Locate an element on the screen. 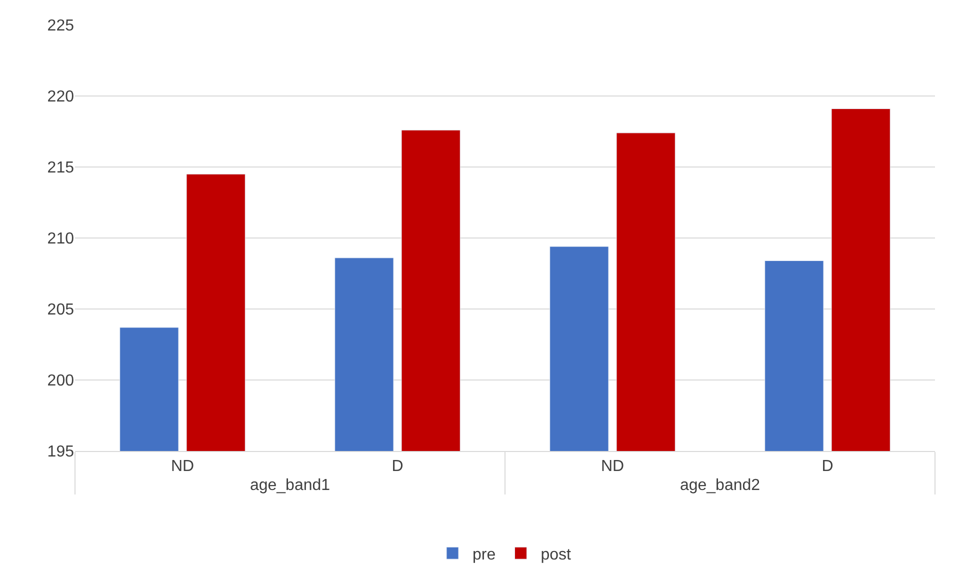 Image resolution: width=955 pixels, height=582 pixels. text: age_band1 is located at coordinates (290, 485).